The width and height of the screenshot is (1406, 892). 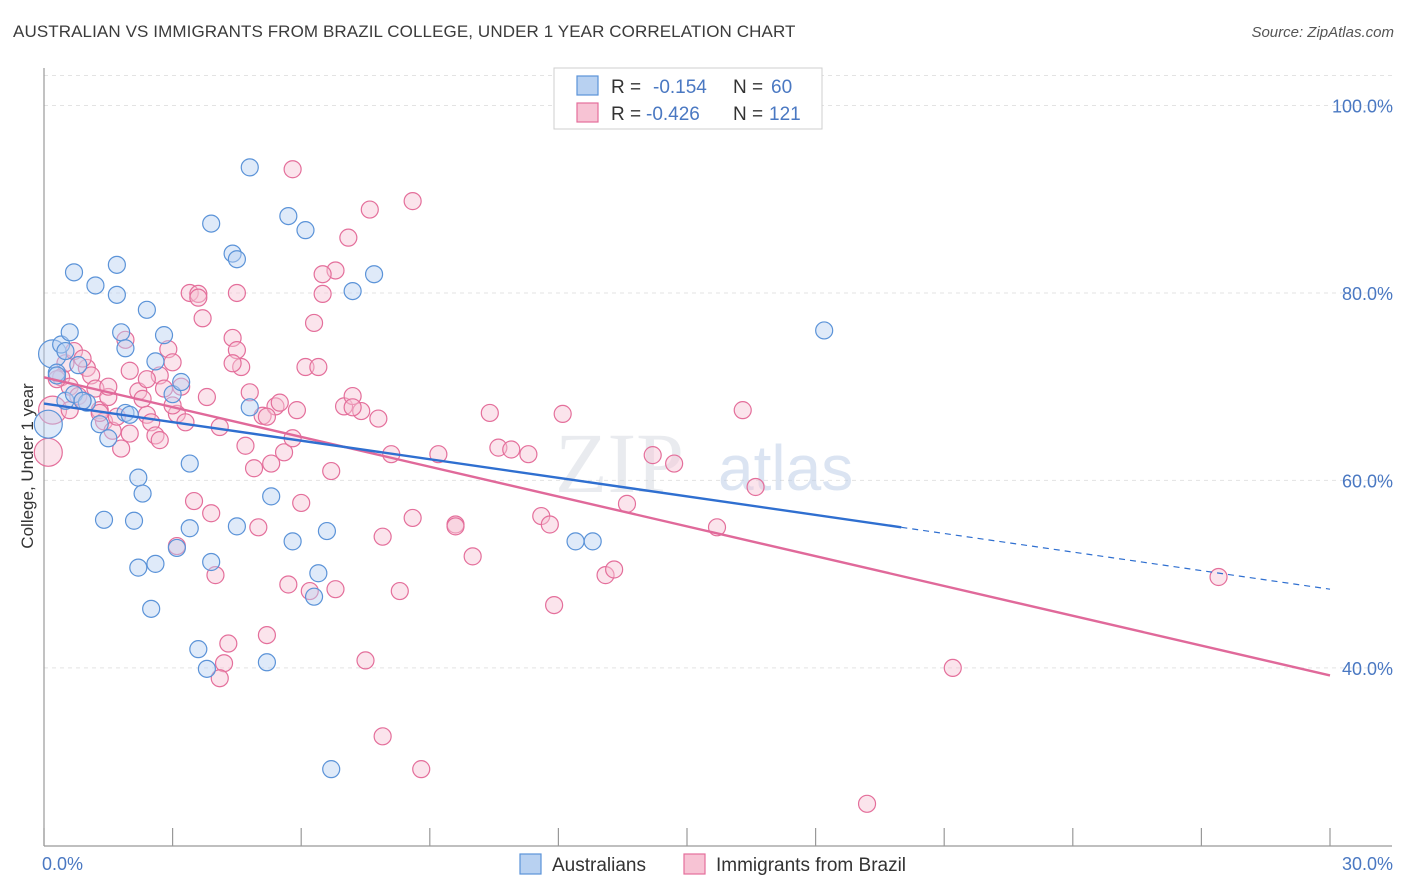 What do you see at coordinates (785, 114) in the screenshot?
I see `legend-n-value-pink: 121` at bounding box center [785, 114].